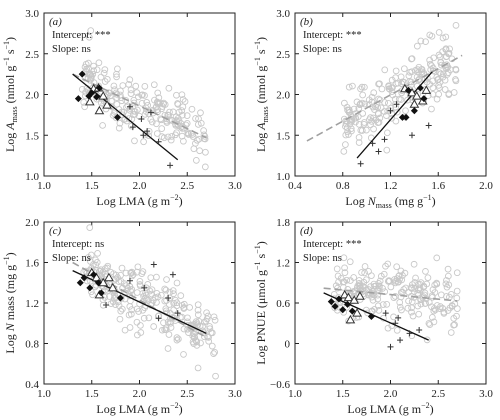 Image resolution: width=500 pixels, height=420 pixels. Describe the element at coordinates (125, 117) in the screenshot. I see `solid-fit-line` at that location.